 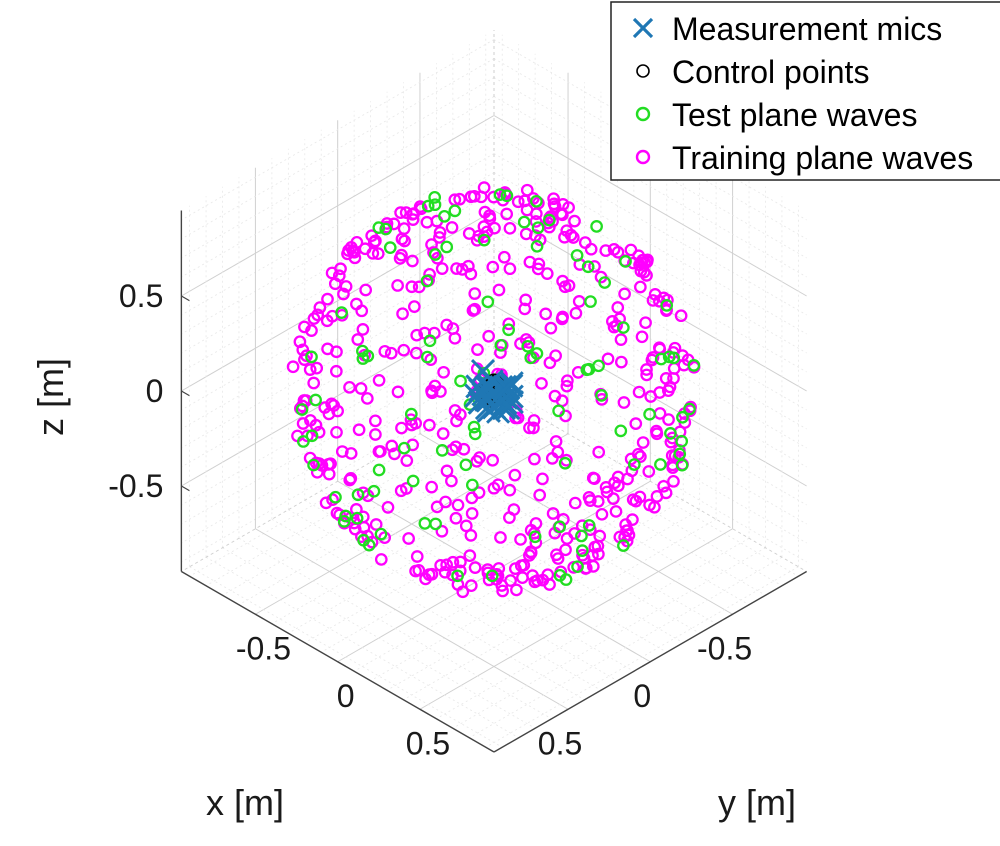 I want to click on legend-marker-x-icon, so click(x=643, y=28).